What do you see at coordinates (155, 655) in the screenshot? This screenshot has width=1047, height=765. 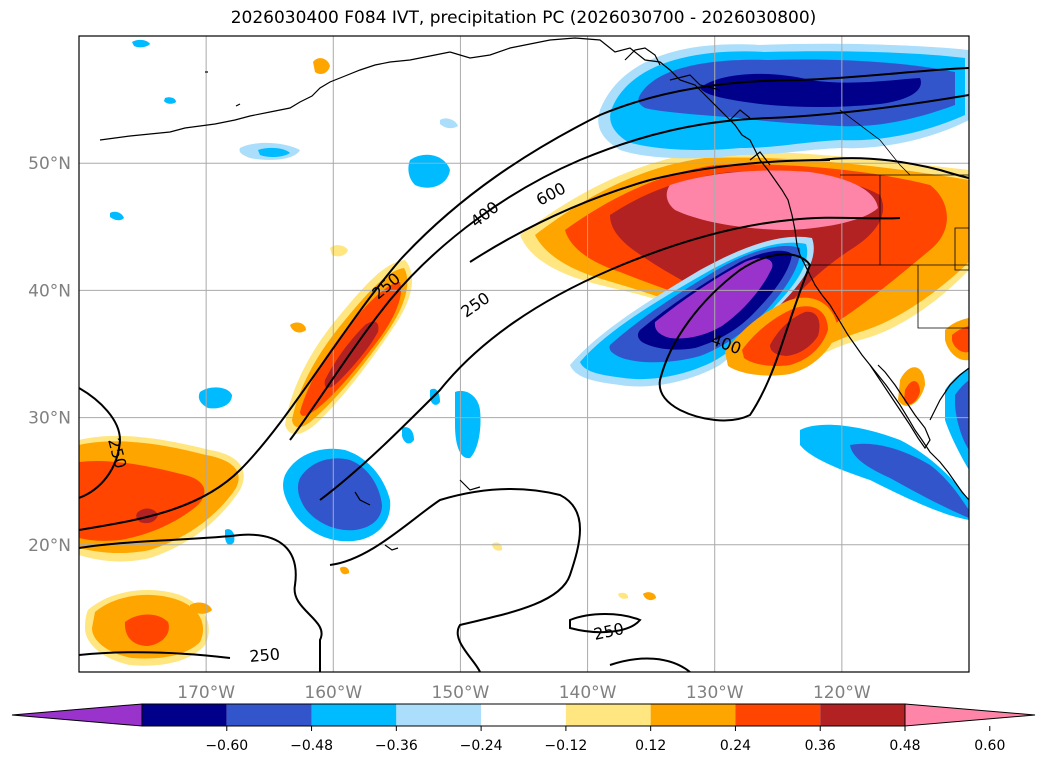 I see `ivt-contour-250-sw` at bounding box center [155, 655].